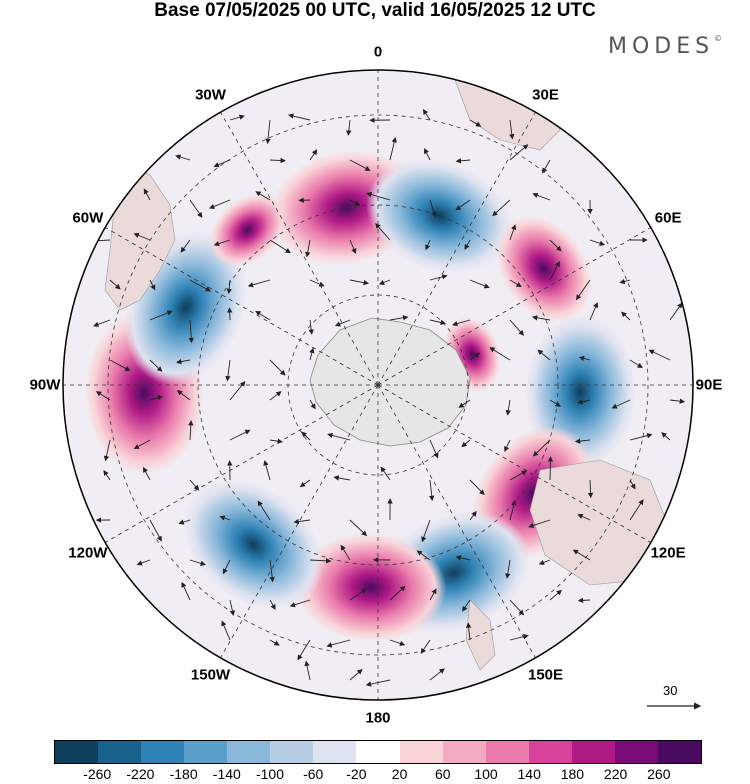 The height and width of the screenshot is (784, 750). I want to click on lon-label-60W: 60W, so click(87, 217).